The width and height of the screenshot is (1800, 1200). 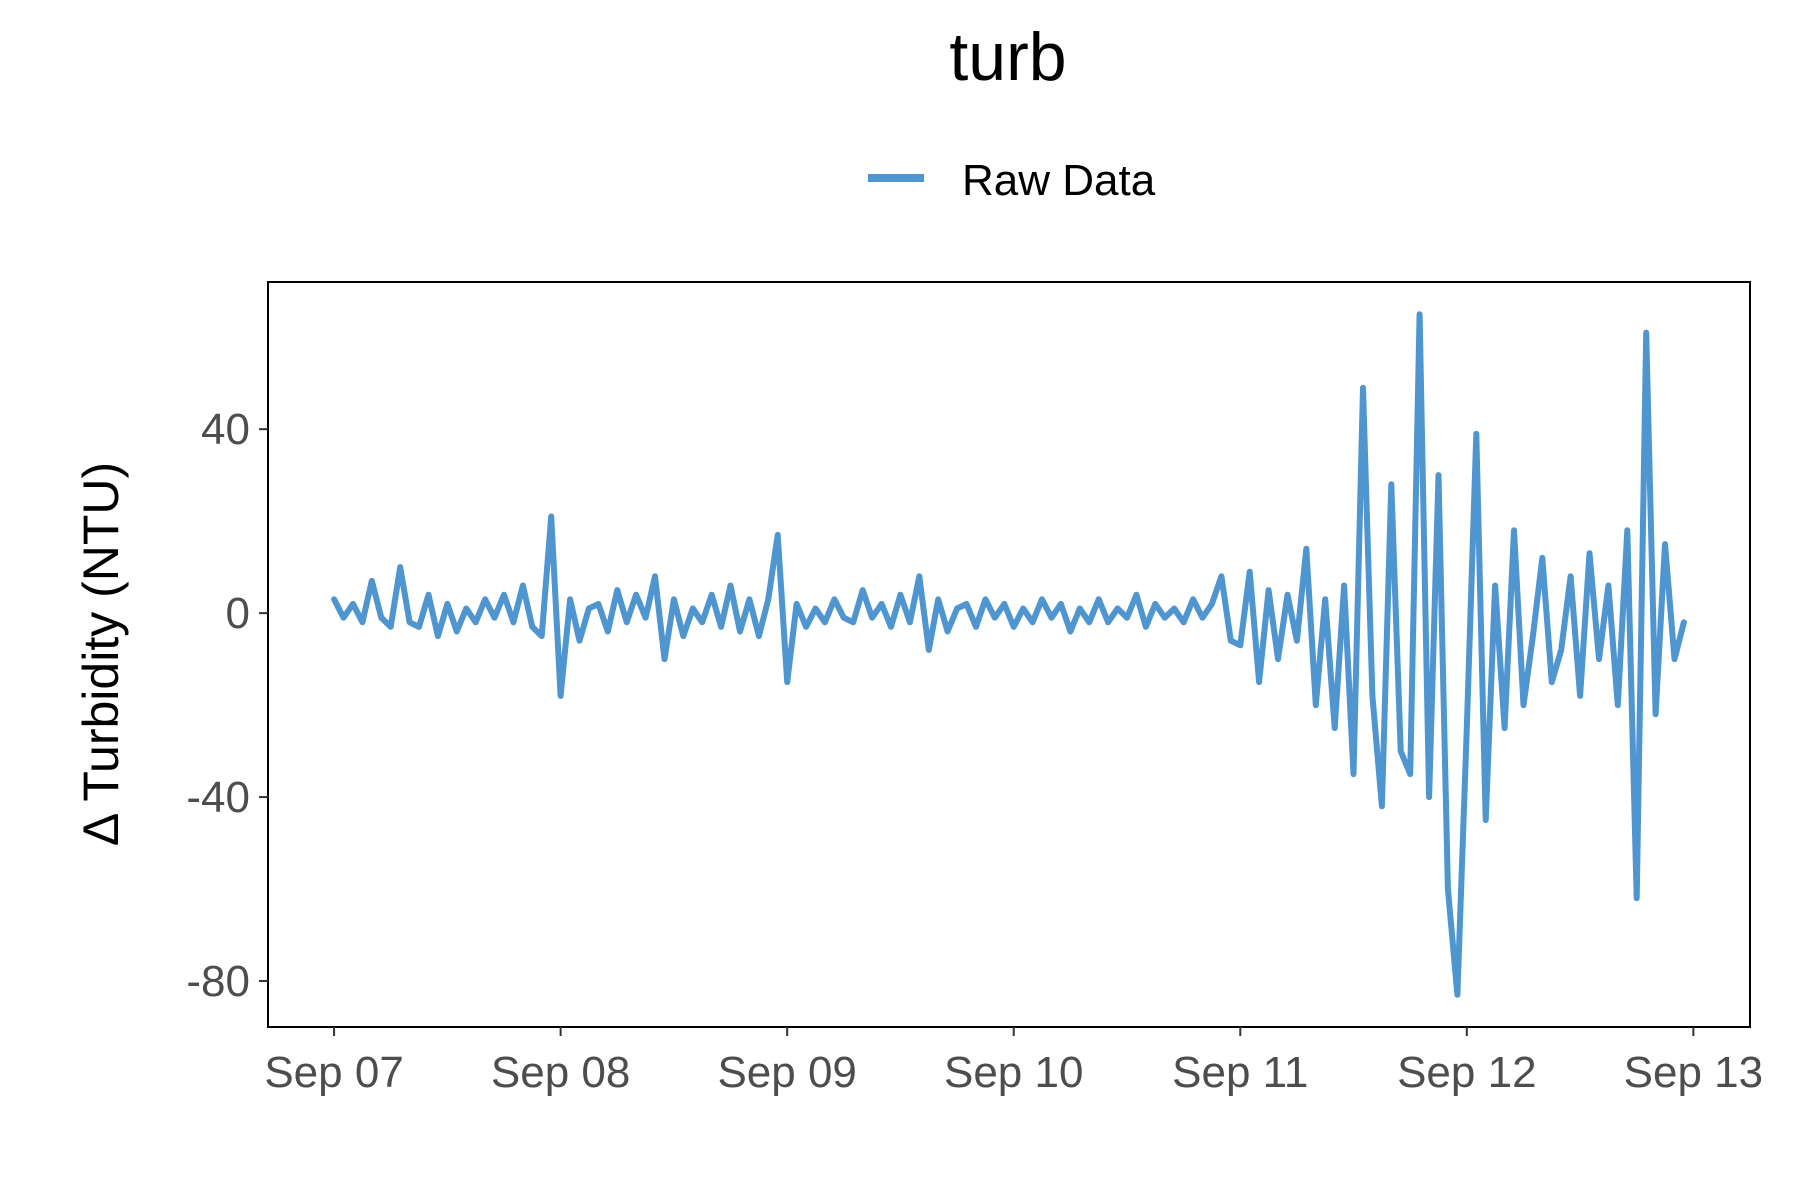 What do you see at coordinates (218, 797) in the screenshot?
I see `y-tick-label: -40` at bounding box center [218, 797].